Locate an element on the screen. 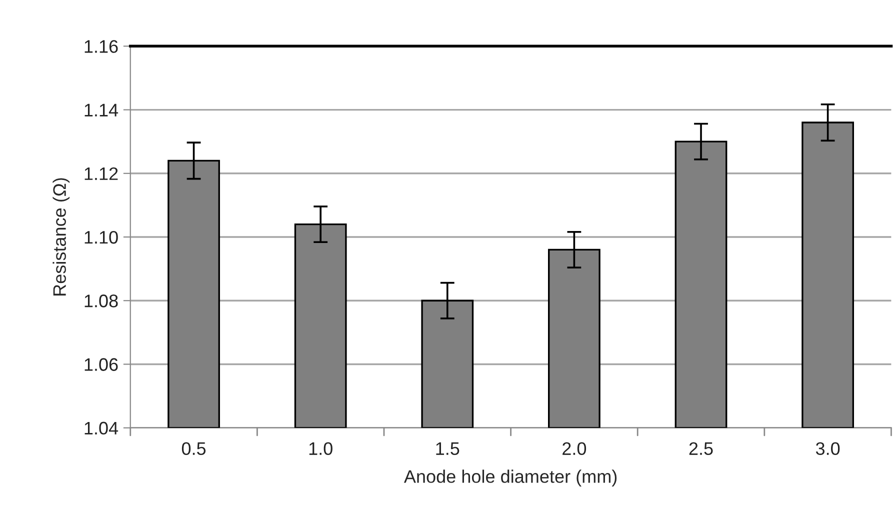 This screenshot has height=513, width=893. x-tick-label: 2.0 is located at coordinates (574, 448).